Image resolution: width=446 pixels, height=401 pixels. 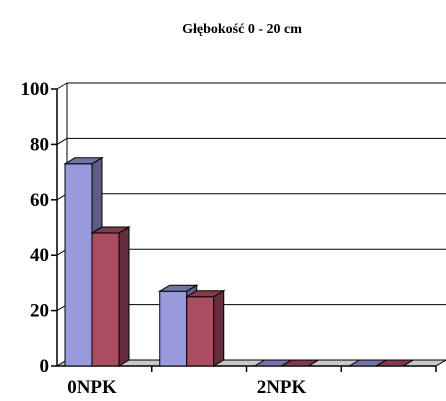 I want to click on y-tick-label: 0, so click(x=45, y=366).